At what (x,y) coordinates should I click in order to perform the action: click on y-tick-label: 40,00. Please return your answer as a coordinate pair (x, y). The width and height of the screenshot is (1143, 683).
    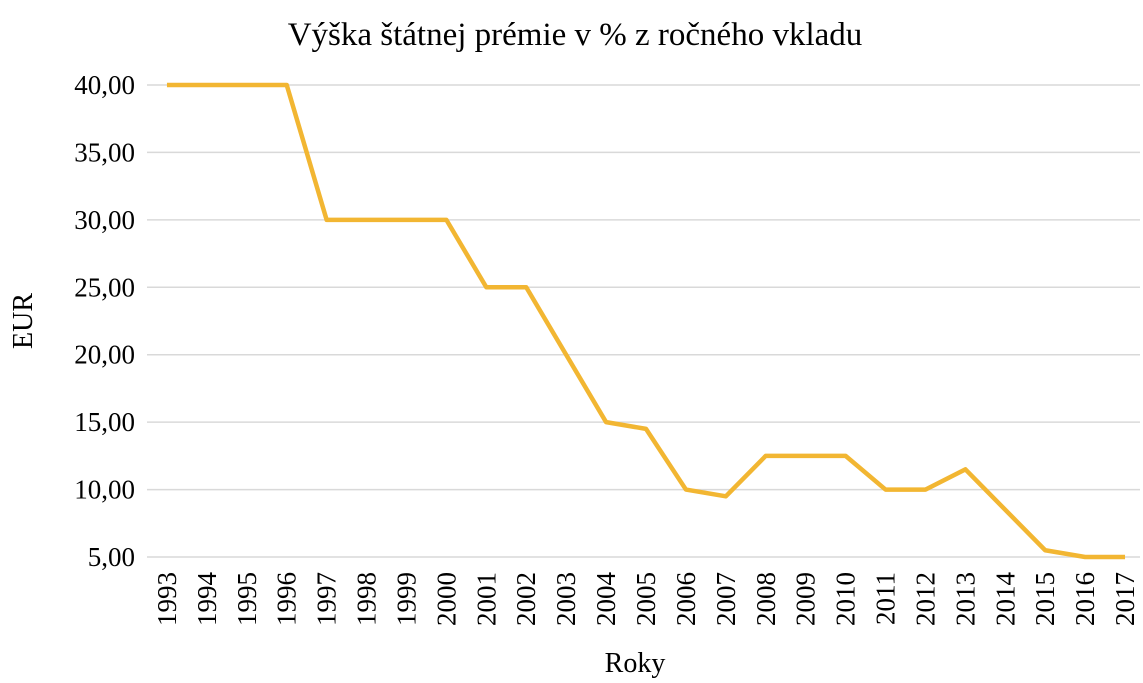
    Looking at the image, I should click on (104, 85).